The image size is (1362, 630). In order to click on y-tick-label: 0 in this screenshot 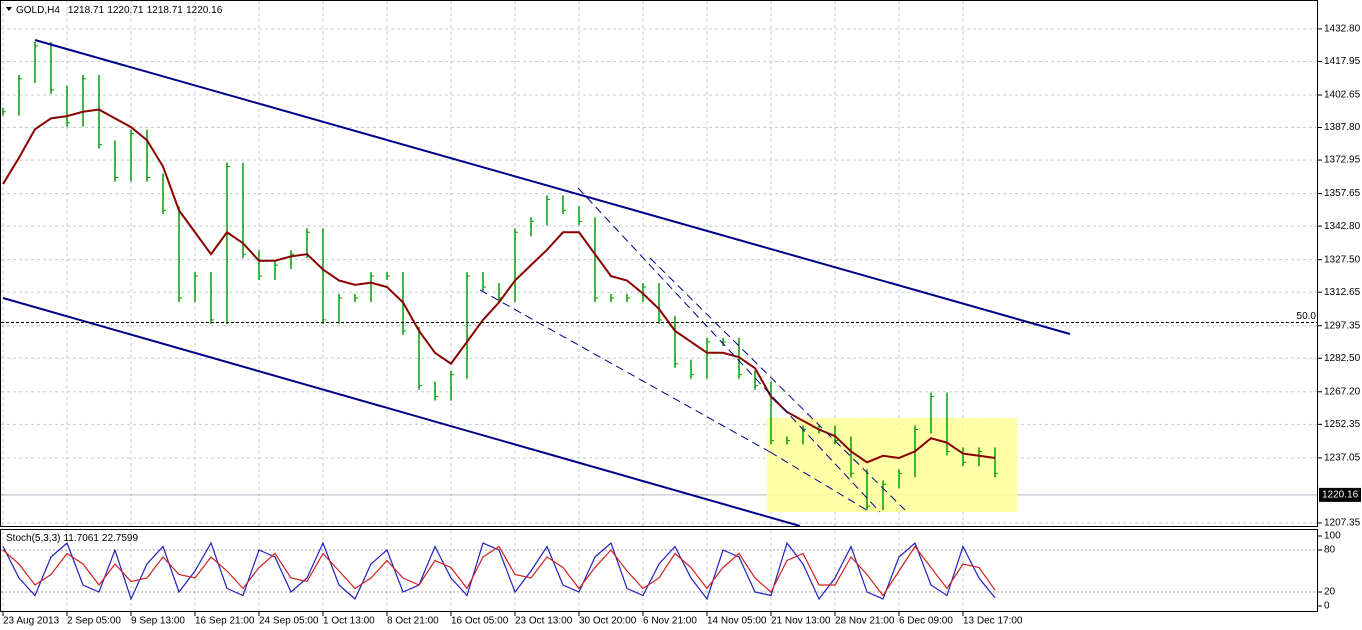, I will do `click(1327, 606)`.